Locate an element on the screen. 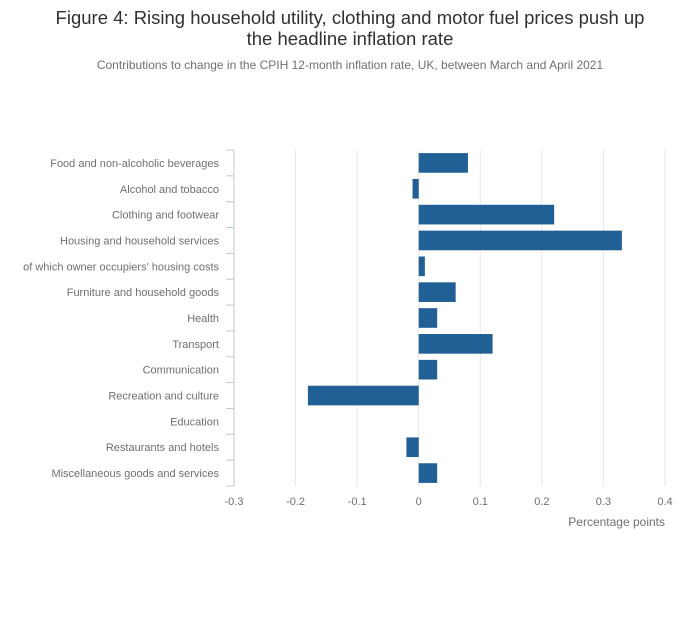 The height and width of the screenshot is (635, 700). x-tick-label: 0.1 is located at coordinates (480, 502).